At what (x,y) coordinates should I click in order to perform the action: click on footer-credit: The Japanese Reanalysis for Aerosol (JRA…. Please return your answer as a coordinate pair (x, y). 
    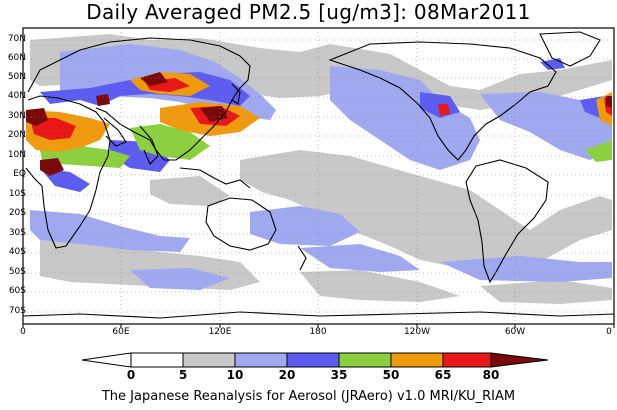
    Looking at the image, I should click on (308, 396).